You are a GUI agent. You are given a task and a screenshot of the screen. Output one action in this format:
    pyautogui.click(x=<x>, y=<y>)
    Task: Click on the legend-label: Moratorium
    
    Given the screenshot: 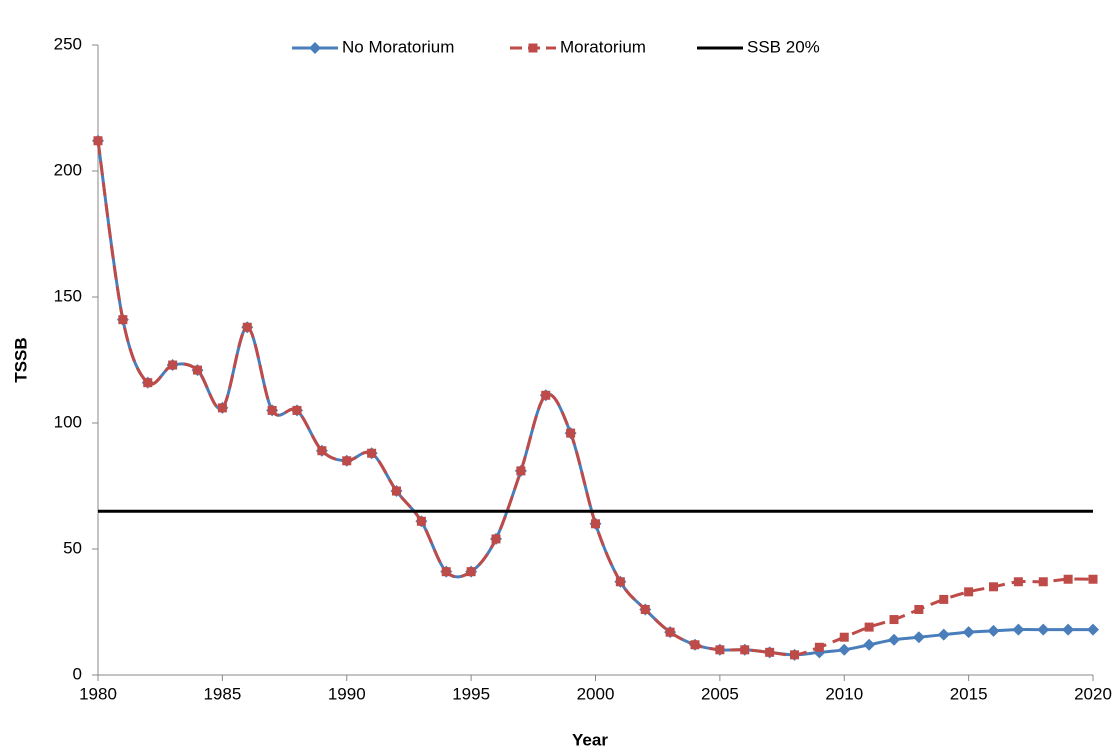 What is the action you would take?
    pyautogui.click(x=603, y=46)
    